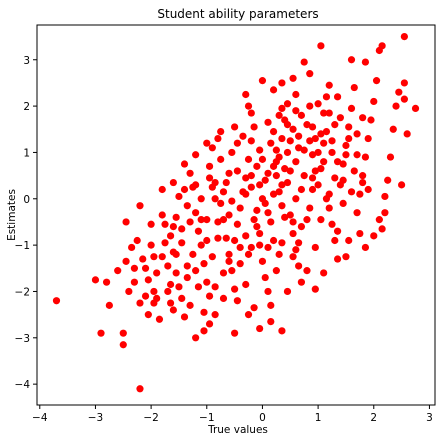 The height and width of the screenshot is (441, 440). Describe the element at coordinates (150, 418) in the screenshot. I see `x-tick-label: −2` at that location.